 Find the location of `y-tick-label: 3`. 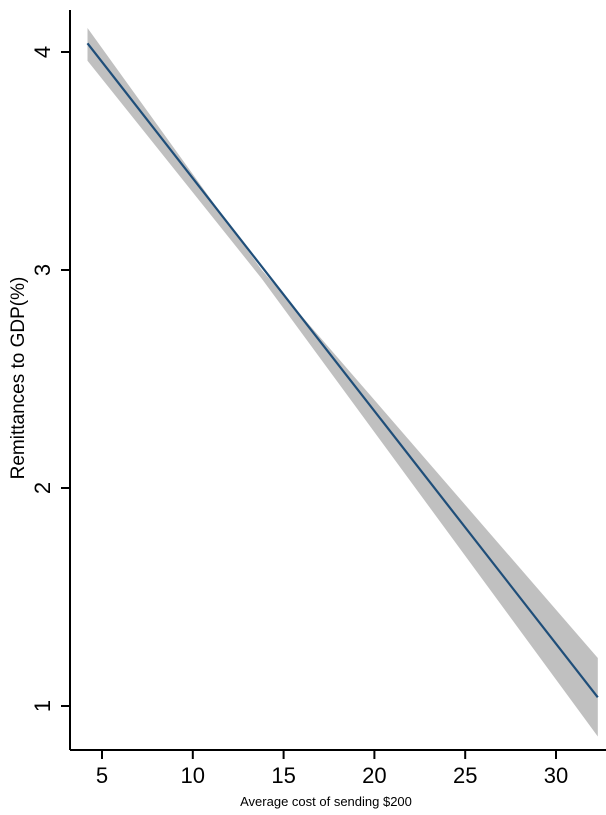

y-tick-label: 3 is located at coordinates (42, 270).